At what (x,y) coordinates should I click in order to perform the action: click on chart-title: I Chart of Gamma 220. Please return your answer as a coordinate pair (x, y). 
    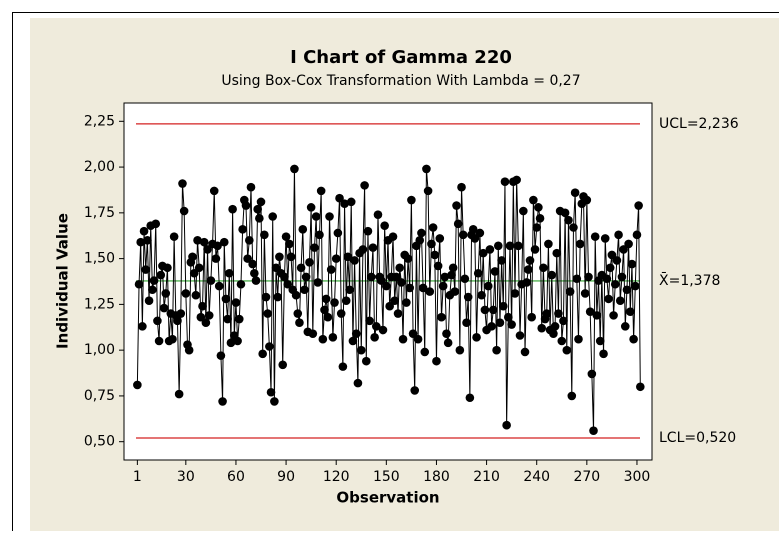
    Looking at the image, I should click on (401, 57).